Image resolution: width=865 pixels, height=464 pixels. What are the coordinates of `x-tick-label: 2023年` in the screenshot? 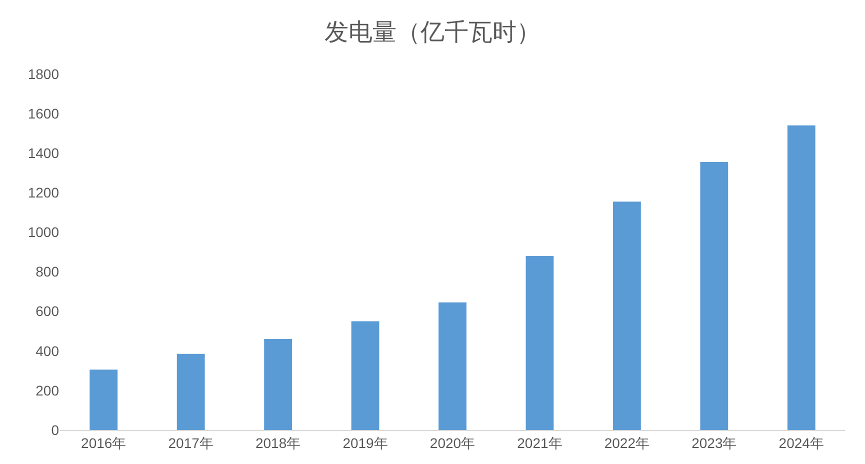 It's located at (714, 442).